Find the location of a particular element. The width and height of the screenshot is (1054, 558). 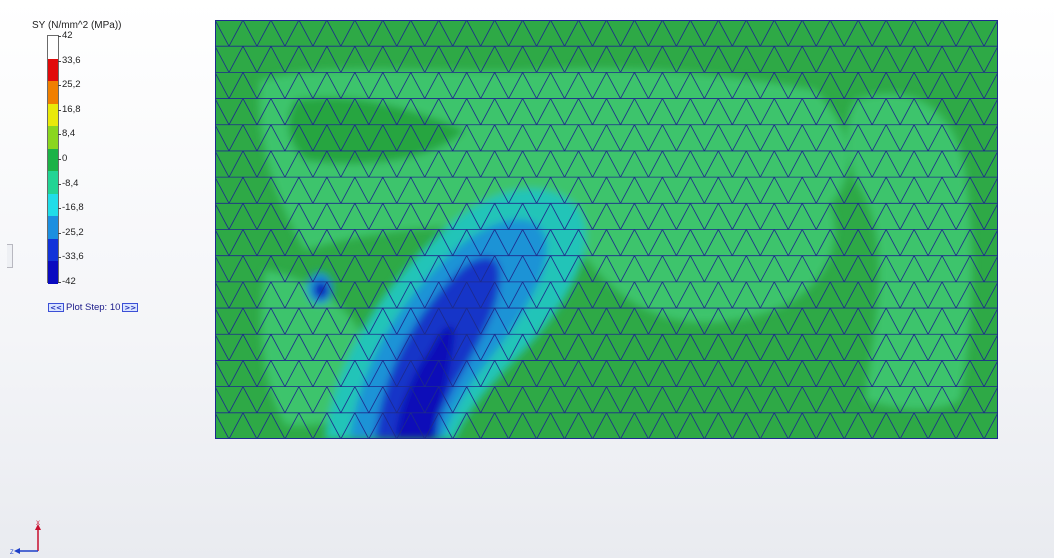

field-lighter-center is located at coordinates (690, 237).